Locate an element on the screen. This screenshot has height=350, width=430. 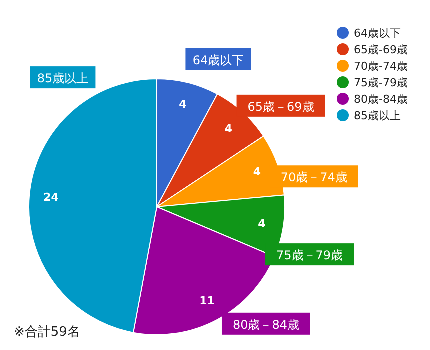
data-label: 24 is located at coordinates (52, 197).